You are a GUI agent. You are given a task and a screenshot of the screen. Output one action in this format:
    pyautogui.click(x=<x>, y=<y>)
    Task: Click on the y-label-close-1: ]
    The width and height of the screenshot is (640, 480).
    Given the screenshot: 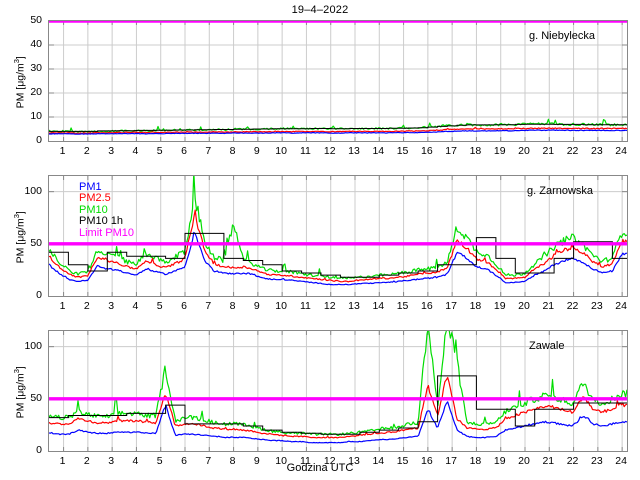 What is the action you would take?
    pyautogui.click(x=20, y=213)
    